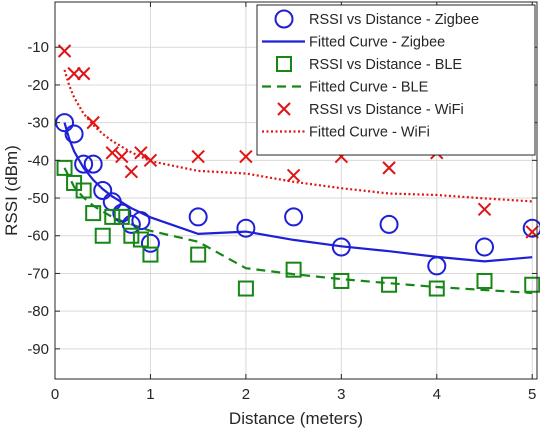 The image size is (540, 436). Describe the element at coordinates (38, 47) in the screenshot. I see `y-tick-label: -10` at that location.